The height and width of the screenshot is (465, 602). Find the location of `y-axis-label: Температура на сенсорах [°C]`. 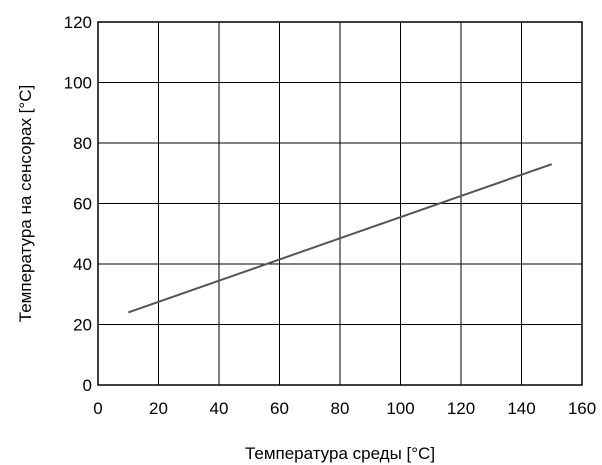

y-axis-label: Температура на сенсорах [°C] is located at coordinates (25, 203).